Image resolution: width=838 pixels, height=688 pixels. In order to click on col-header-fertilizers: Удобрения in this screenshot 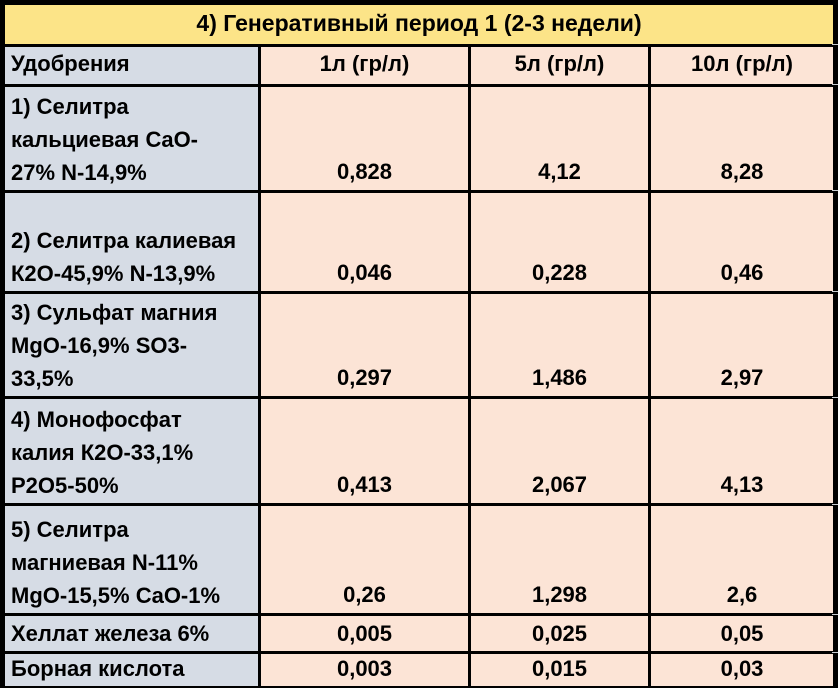, I will do `click(131, 65)`.